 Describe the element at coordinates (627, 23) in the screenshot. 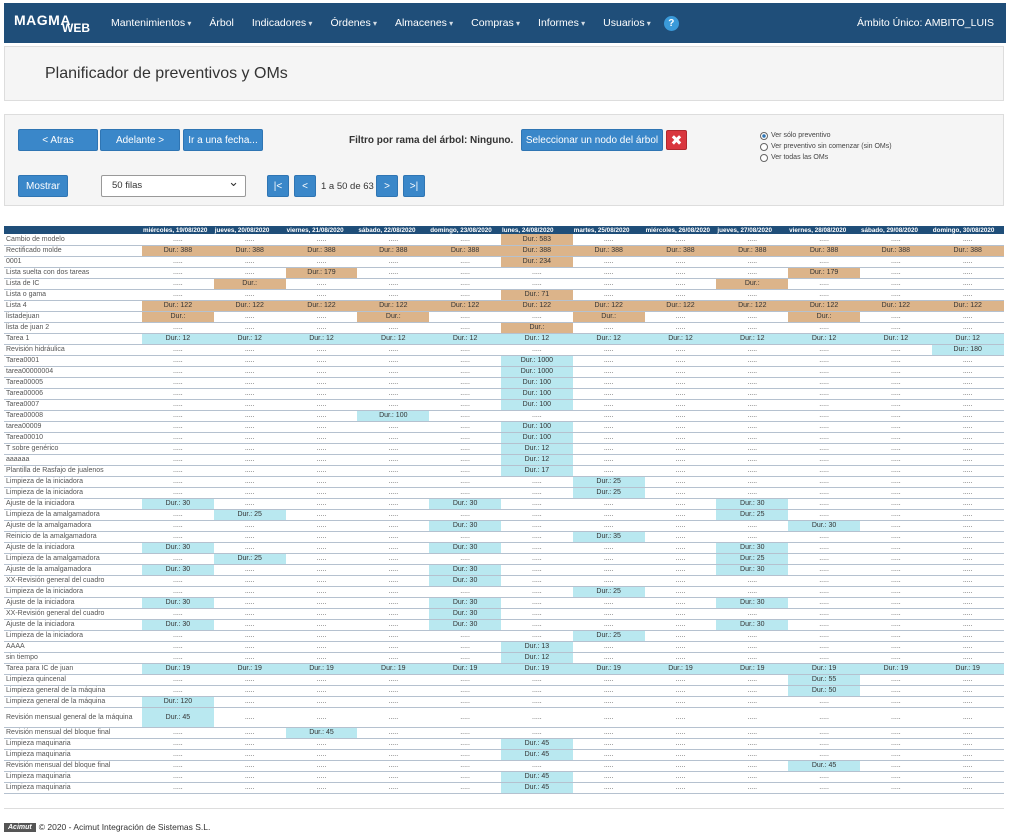

I see `menu-item-usuarios: Usuarios` at that location.